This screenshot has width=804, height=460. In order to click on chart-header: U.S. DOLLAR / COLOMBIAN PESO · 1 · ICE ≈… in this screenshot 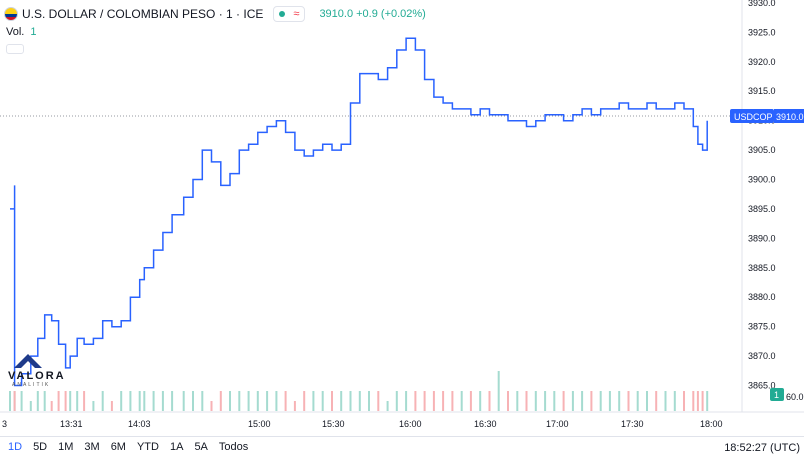, I will do `click(215, 14)`.